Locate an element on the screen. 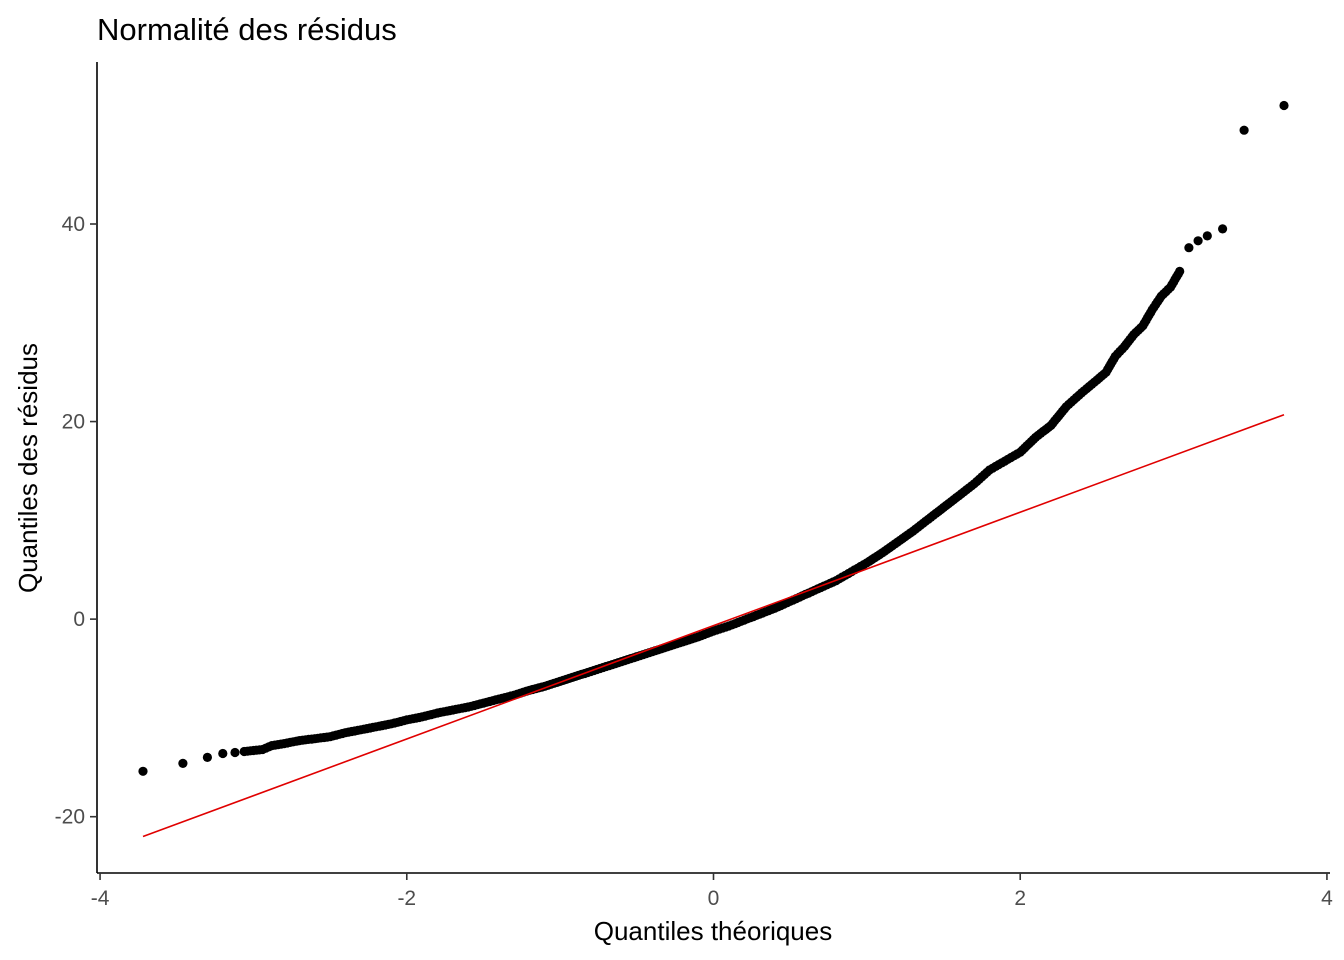 This screenshot has width=1344, height=960. x-axis-title: Quantiles théoriques is located at coordinates (713, 931).